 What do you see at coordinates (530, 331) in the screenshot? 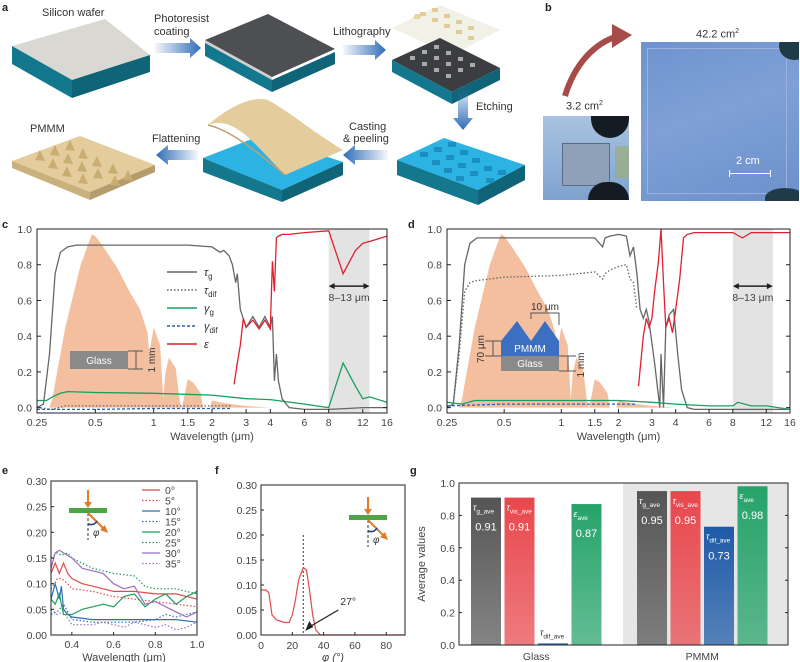
I see `pmmm-pyramids` at bounding box center [530, 331].